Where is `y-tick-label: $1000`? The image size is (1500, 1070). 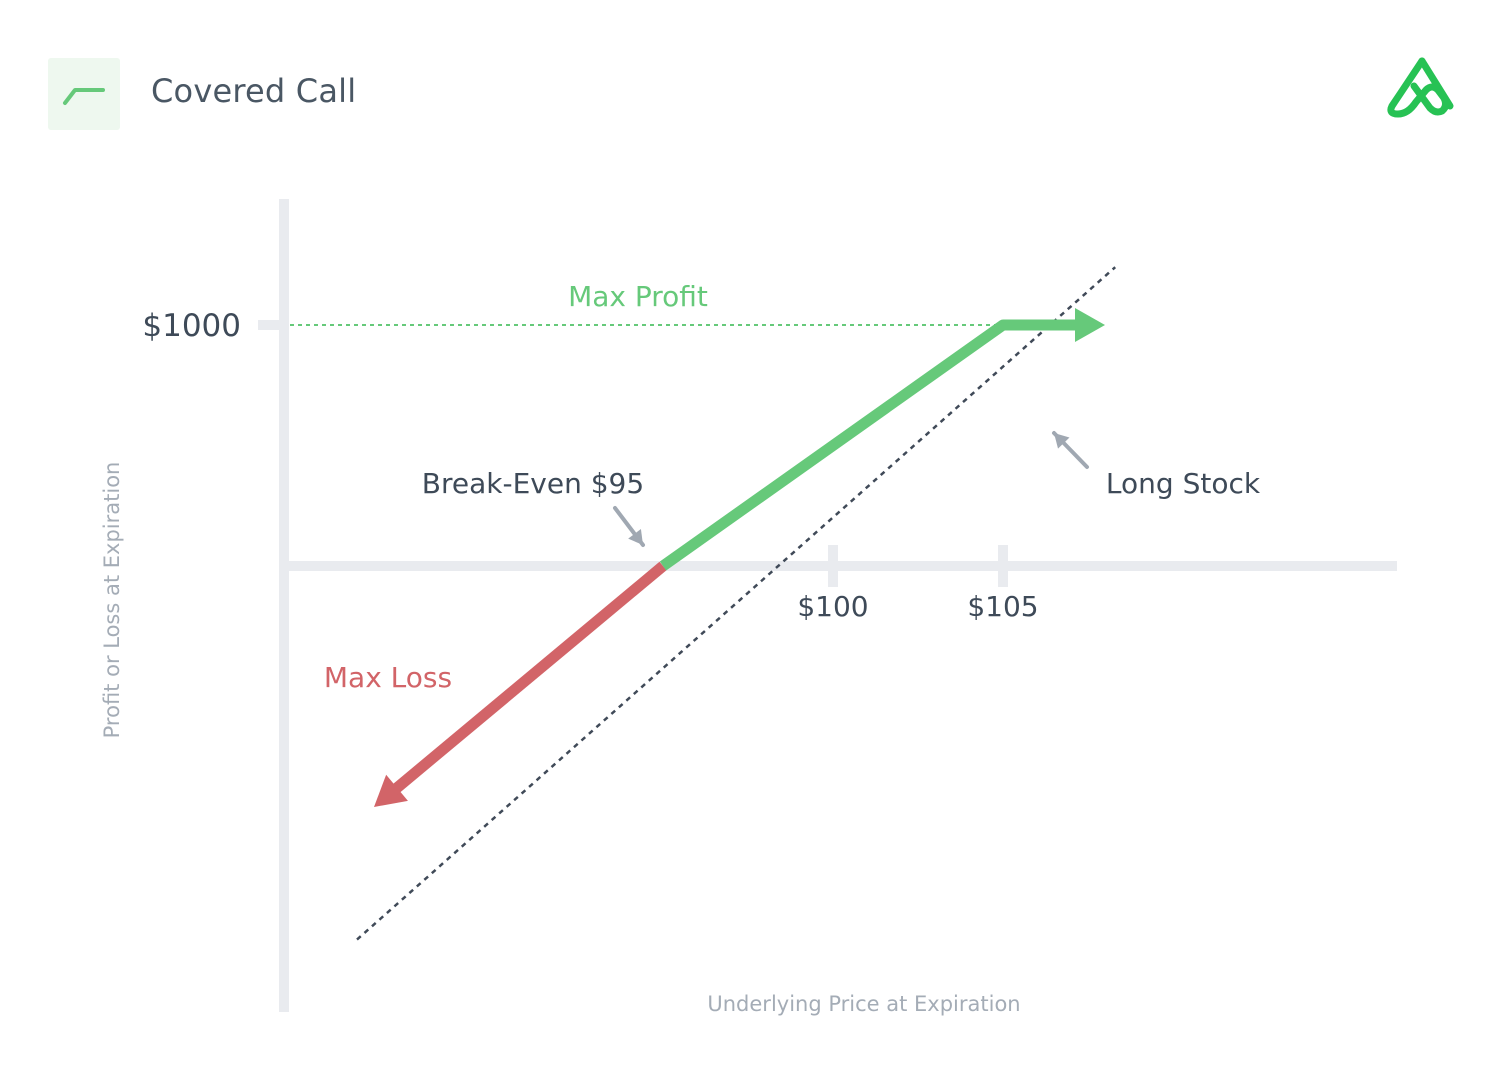
y-tick-label: $1000 is located at coordinates (191, 326).